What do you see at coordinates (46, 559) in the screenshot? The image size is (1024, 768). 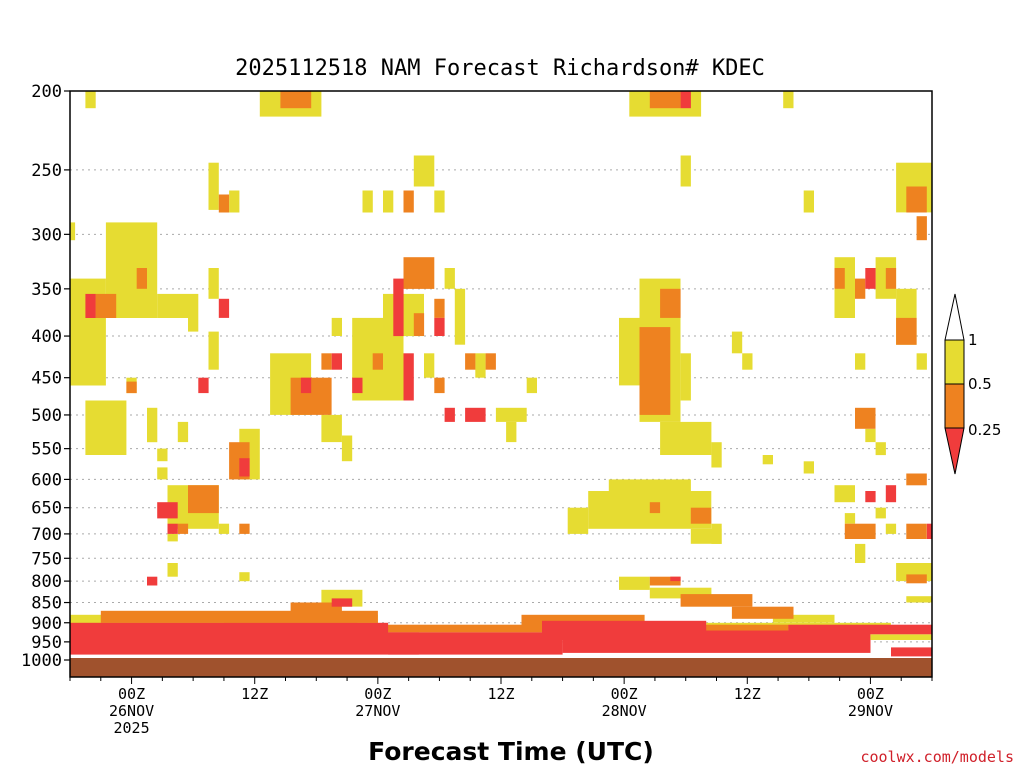 I see `y-tick-label: 750` at bounding box center [46, 559].